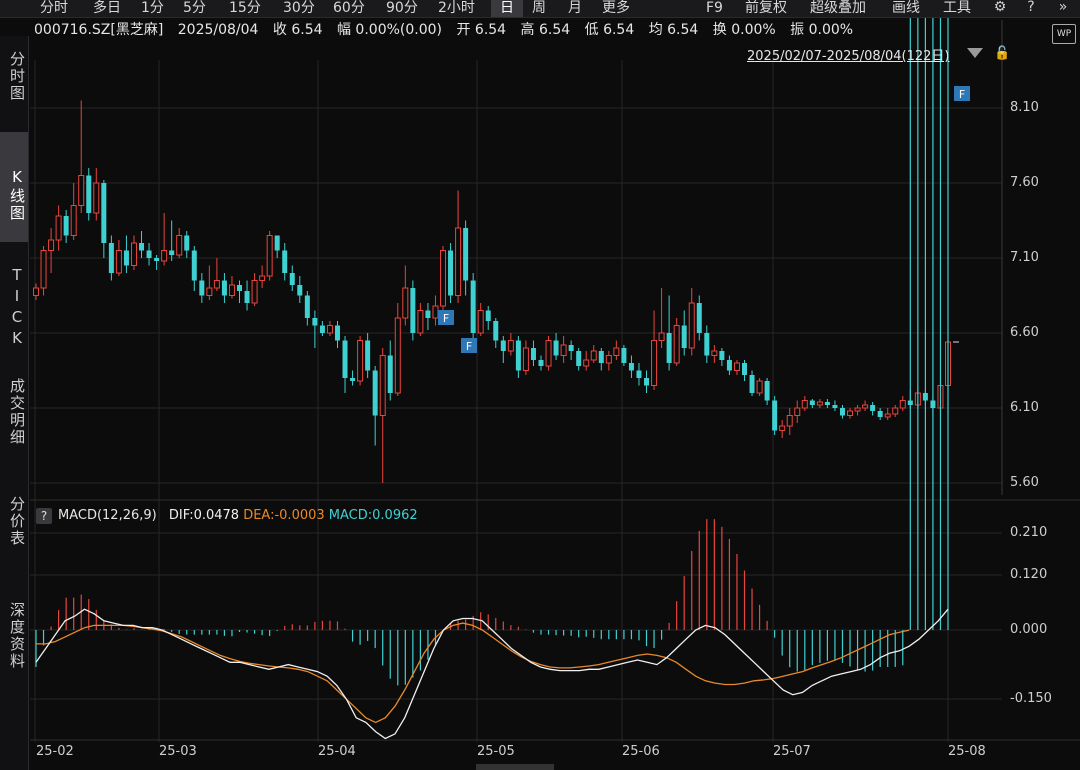  What do you see at coordinates (204, 515) in the screenshot?
I see `macd-dif: DIF:0.0478` at bounding box center [204, 515].